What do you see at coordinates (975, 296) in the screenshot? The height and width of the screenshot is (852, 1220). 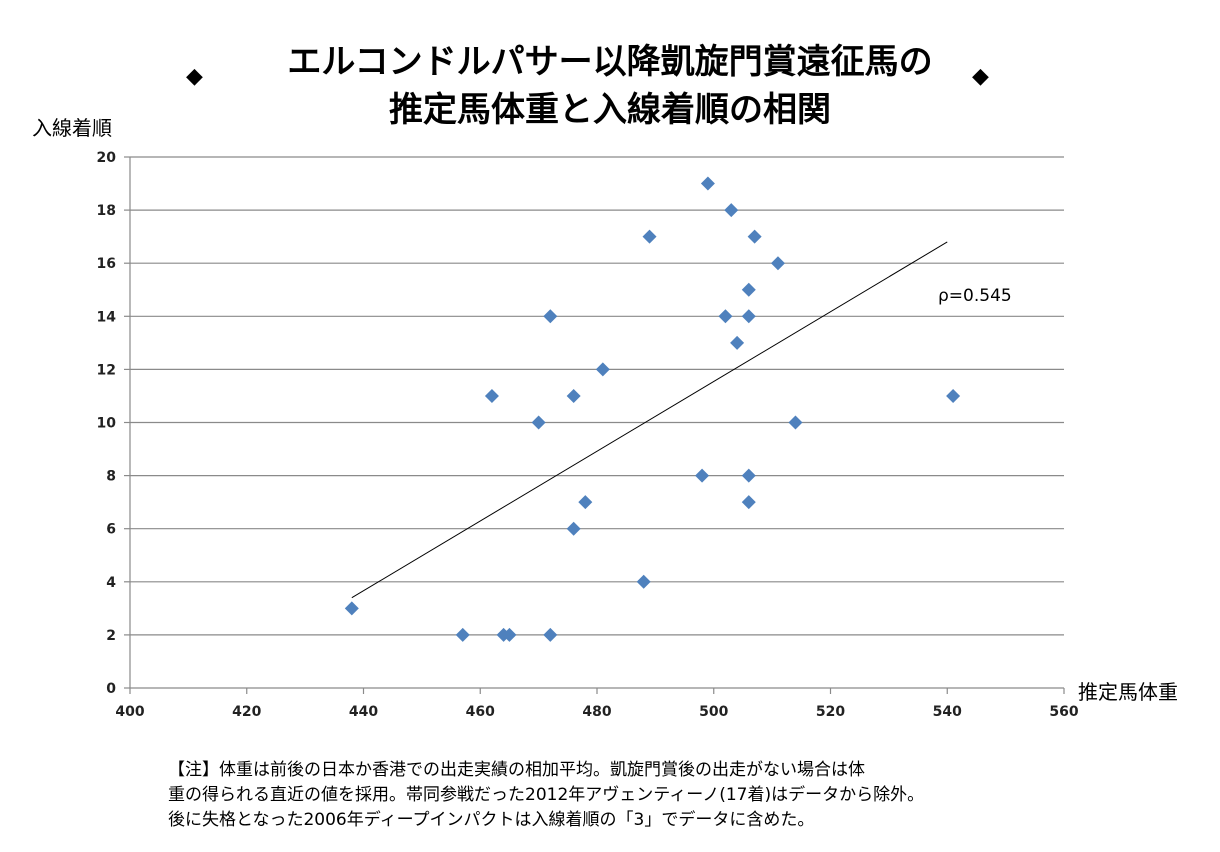 I see `correlation-label: ρ=0.545` at bounding box center [975, 296].